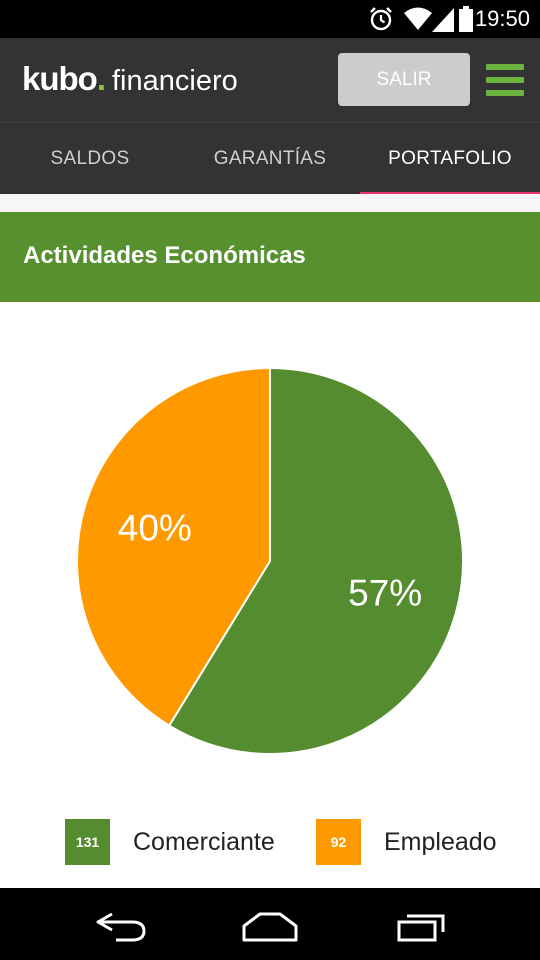 This screenshot has width=540, height=960. Describe the element at coordinates (120, 926) in the screenshot. I see `back-icon` at that location.